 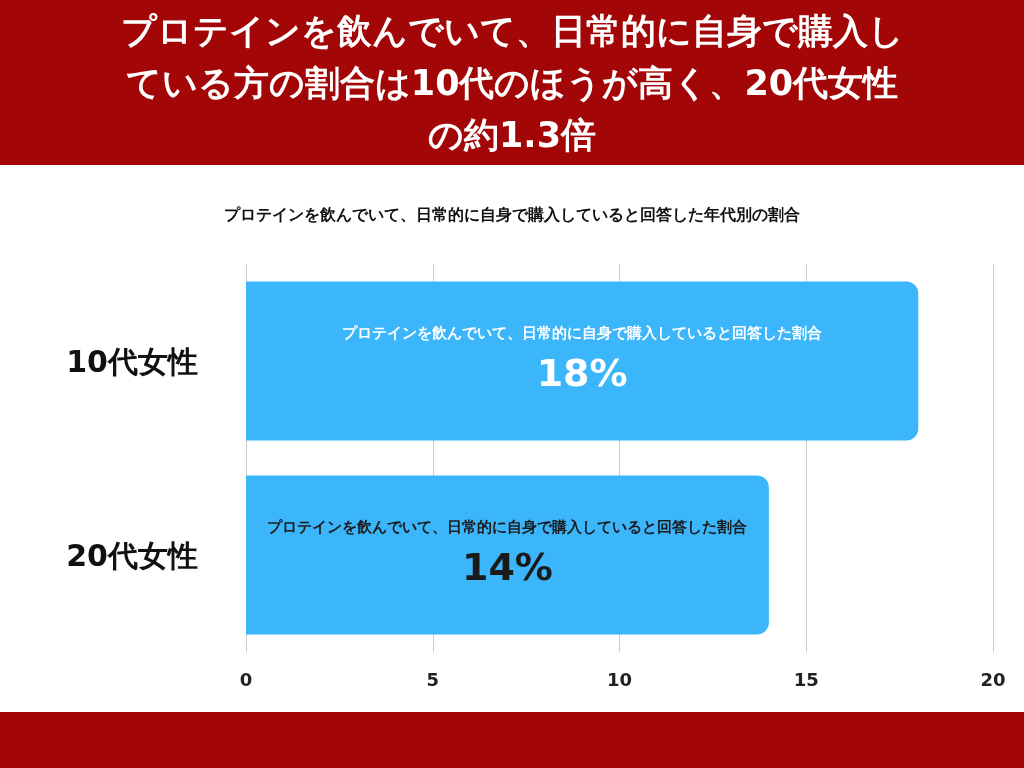 What do you see at coordinates (507, 527) in the screenshot?
I see `series-label: プロテインを飲んでいて、日常的に自身で購入していると回答した割合` at bounding box center [507, 527].